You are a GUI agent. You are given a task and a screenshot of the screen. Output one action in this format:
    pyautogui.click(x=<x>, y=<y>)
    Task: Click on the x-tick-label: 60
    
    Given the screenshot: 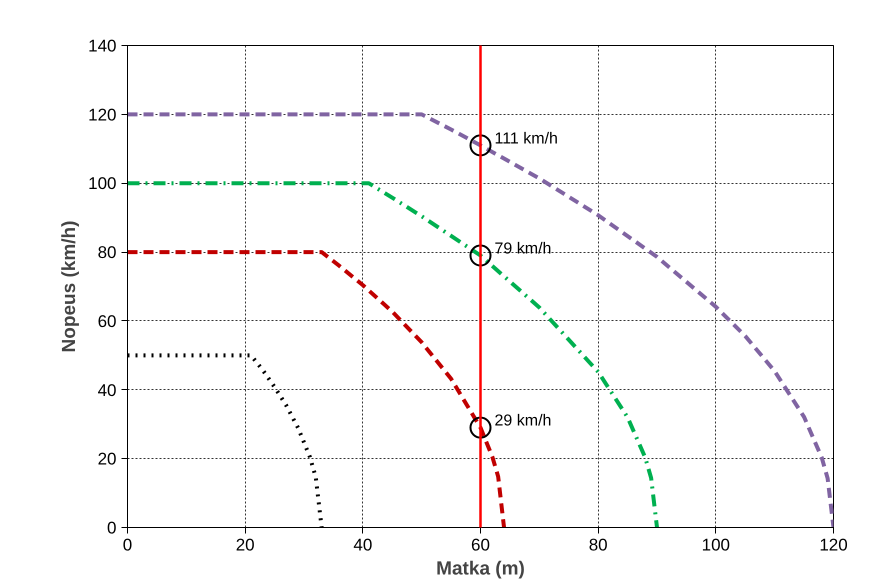 What is the action you would take?
    pyautogui.click(x=480, y=545)
    